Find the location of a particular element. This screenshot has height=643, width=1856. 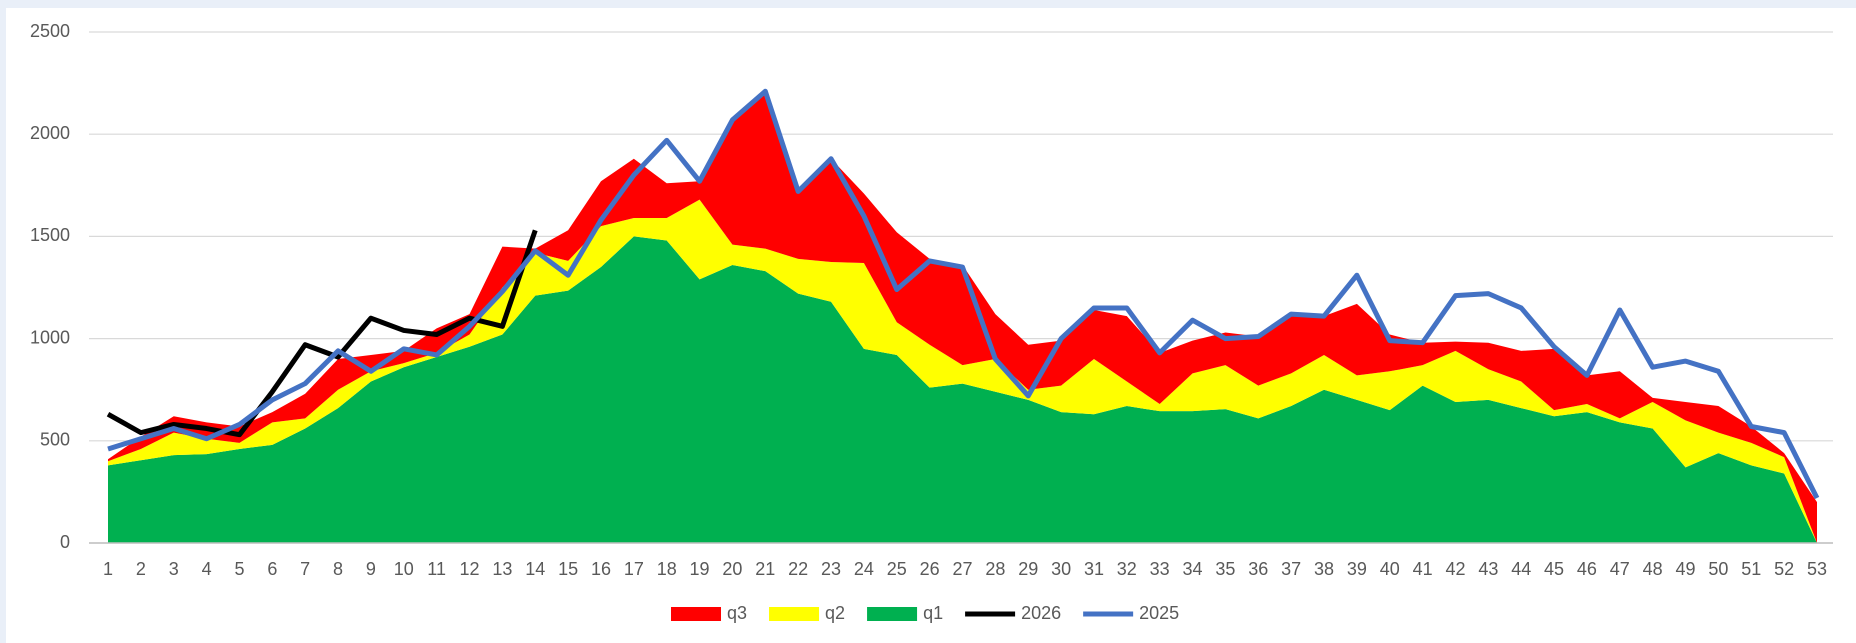

x-tick-label: 47 is located at coordinates (1620, 569).